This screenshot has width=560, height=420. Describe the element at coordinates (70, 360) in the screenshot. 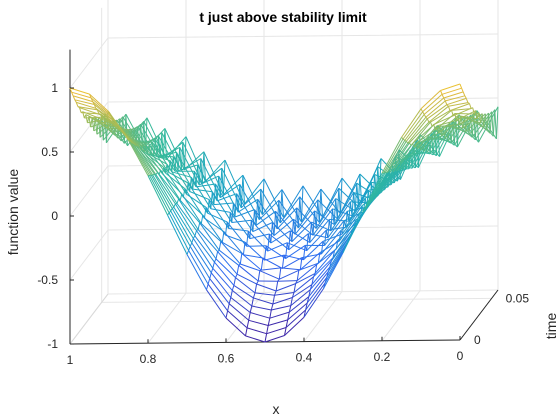

I see `x-tick-label: 1` at that location.